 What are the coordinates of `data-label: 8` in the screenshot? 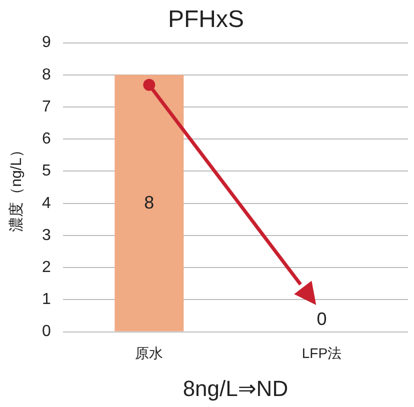 It's located at (149, 202).